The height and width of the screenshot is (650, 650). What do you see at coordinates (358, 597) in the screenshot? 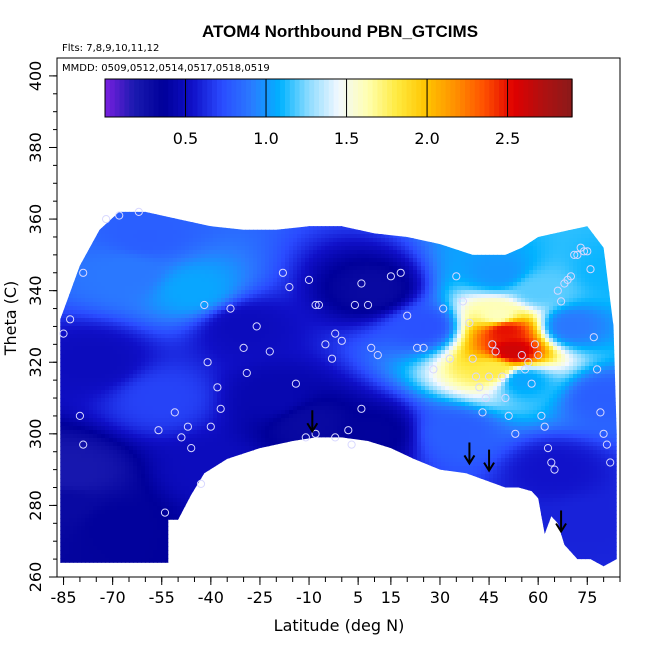
I see `x-tick-label: 5` at bounding box center [358, 597].